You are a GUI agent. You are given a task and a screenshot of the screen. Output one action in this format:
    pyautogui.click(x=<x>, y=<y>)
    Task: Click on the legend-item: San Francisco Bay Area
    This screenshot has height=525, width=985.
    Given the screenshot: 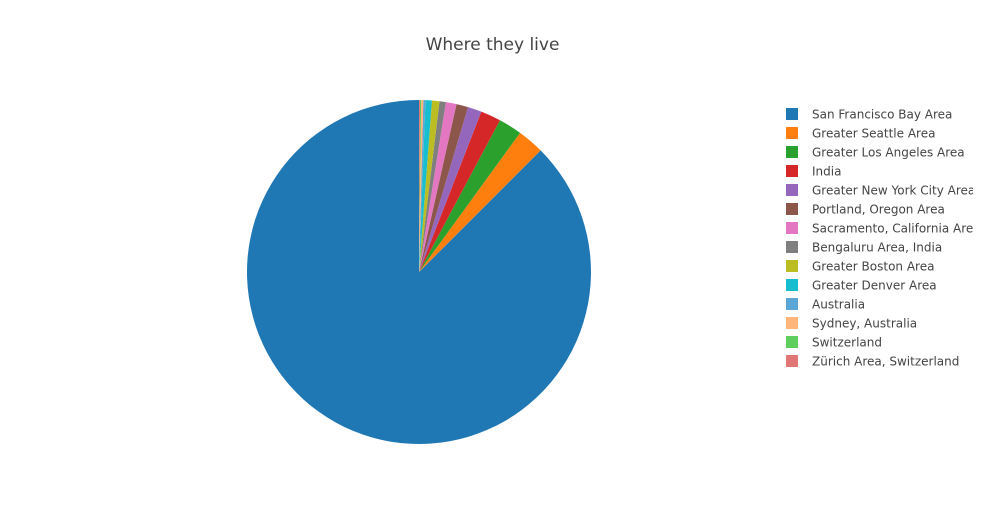 What is the action you would take?
    pyautogui.click(x=869, y=115)
    